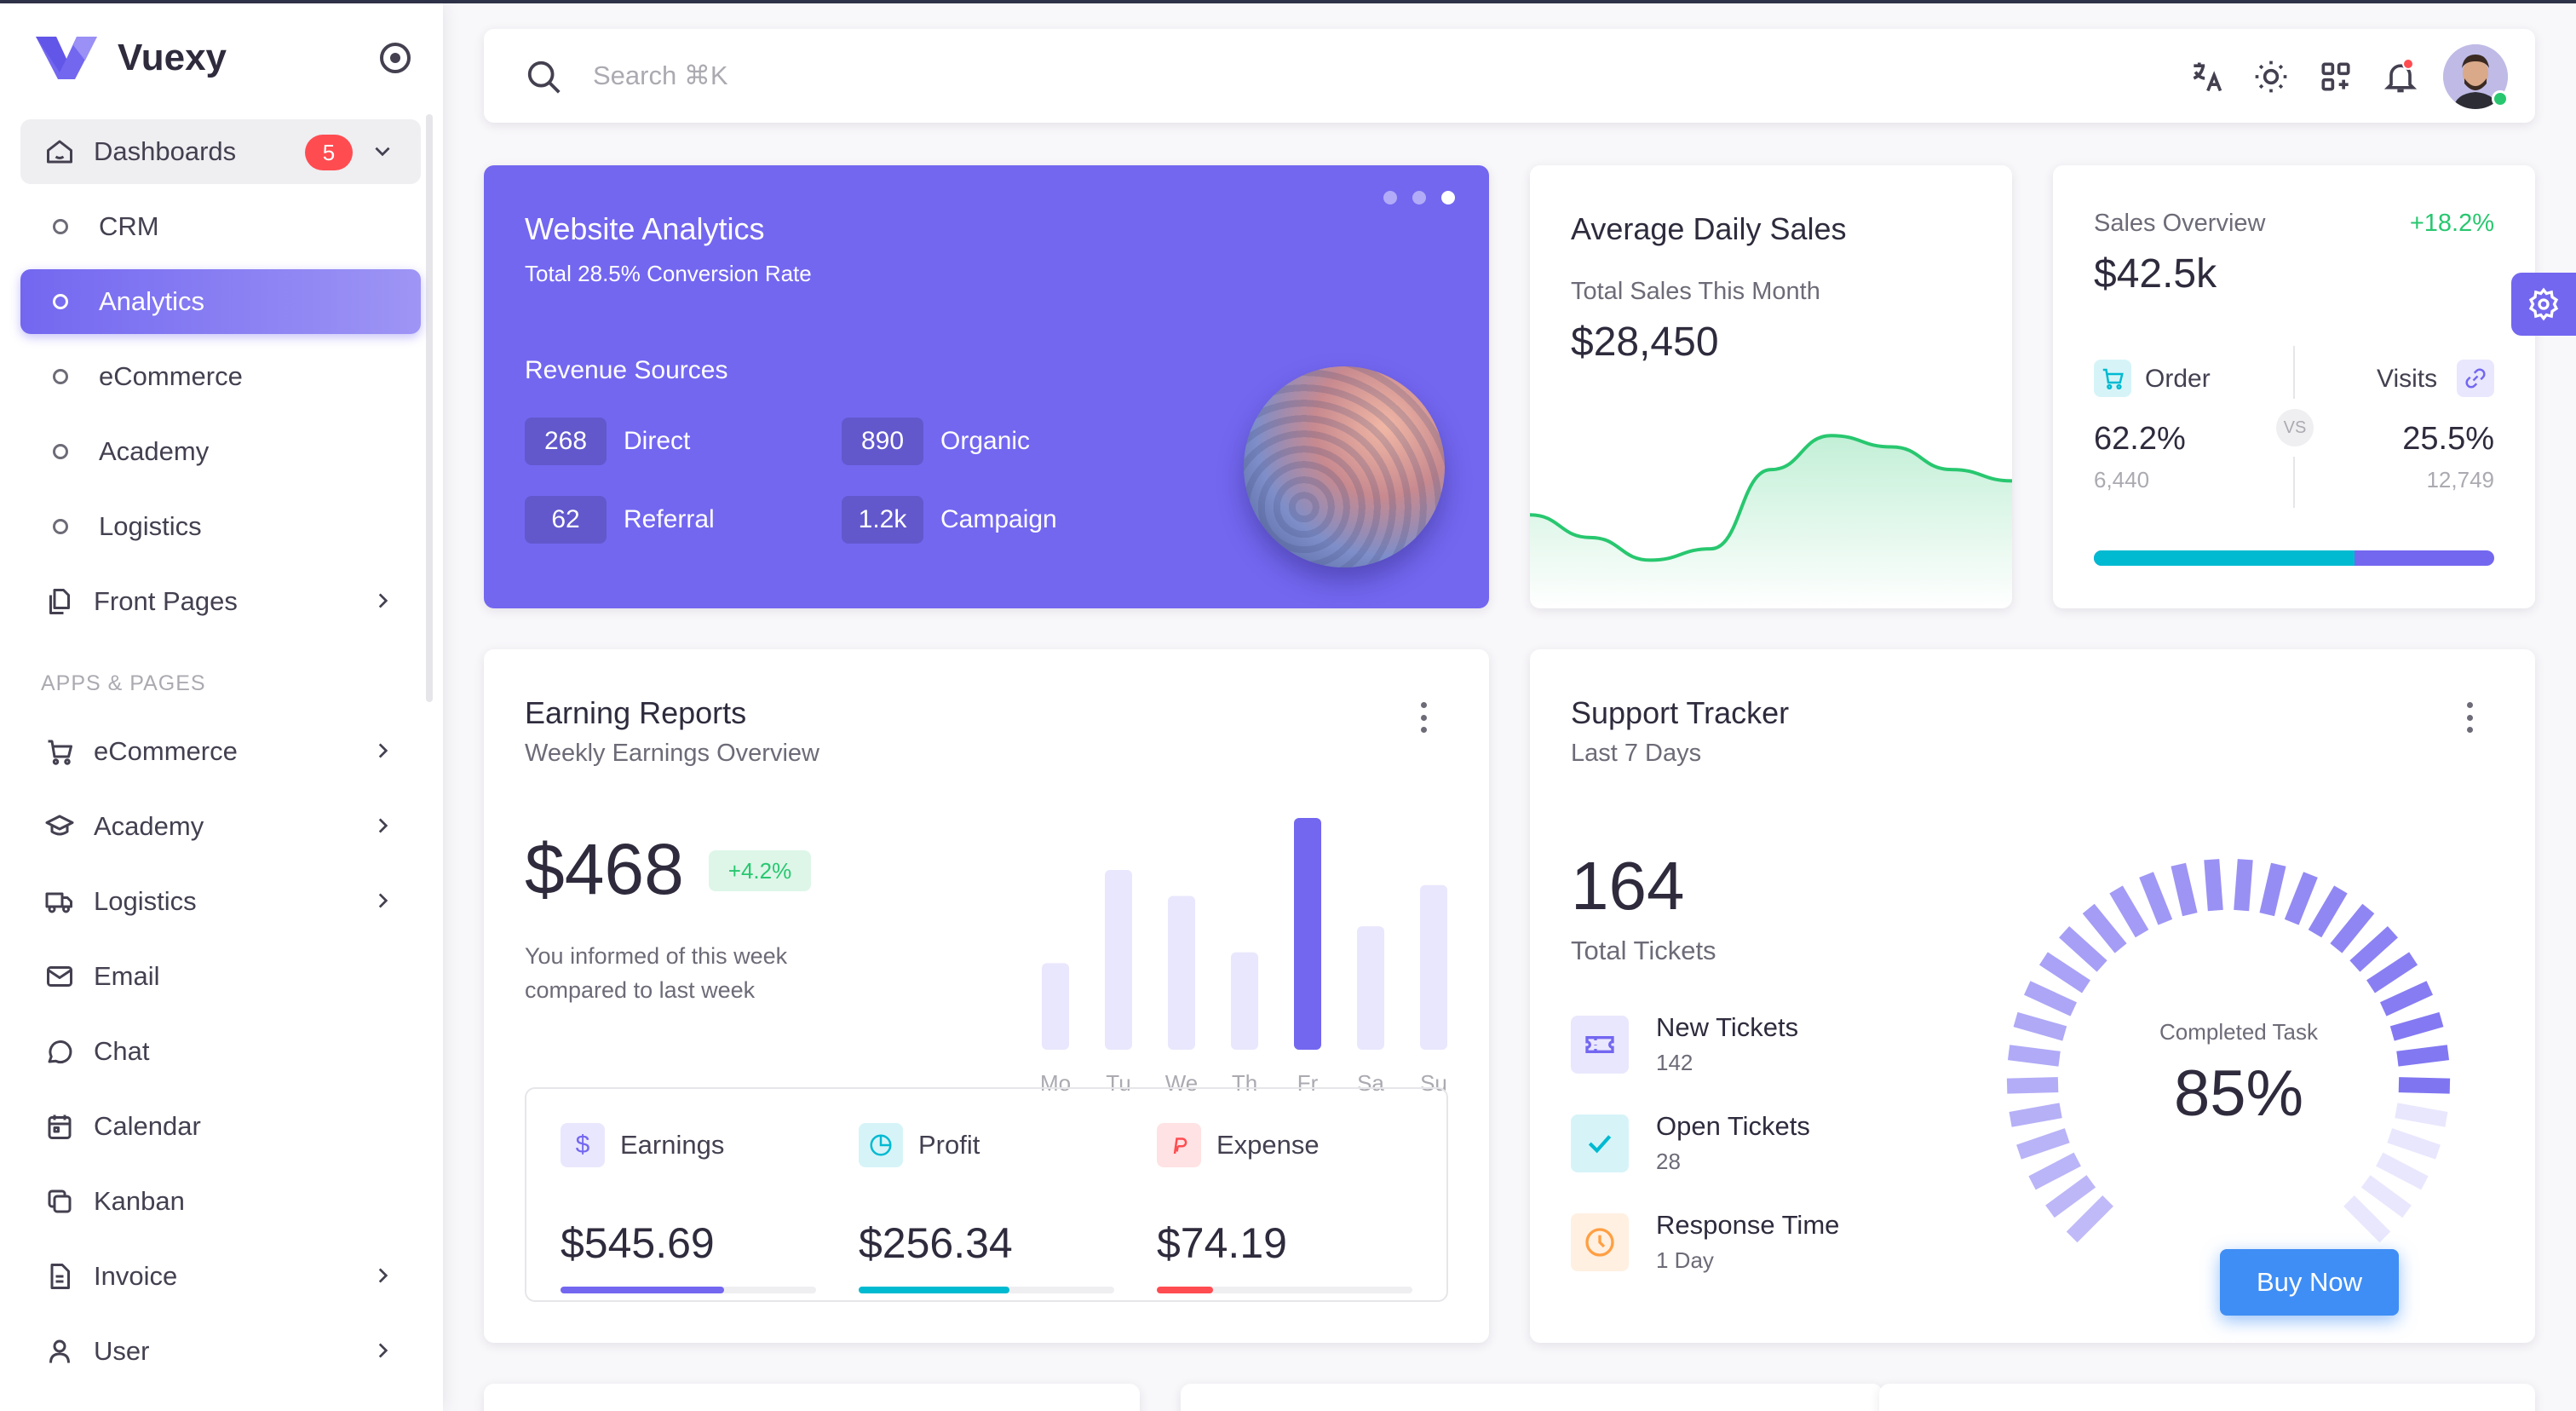  What do you see at coordinates (2271, 76) in the screenshot?
I see `sun-icon` at bounding box center [2271, 76].